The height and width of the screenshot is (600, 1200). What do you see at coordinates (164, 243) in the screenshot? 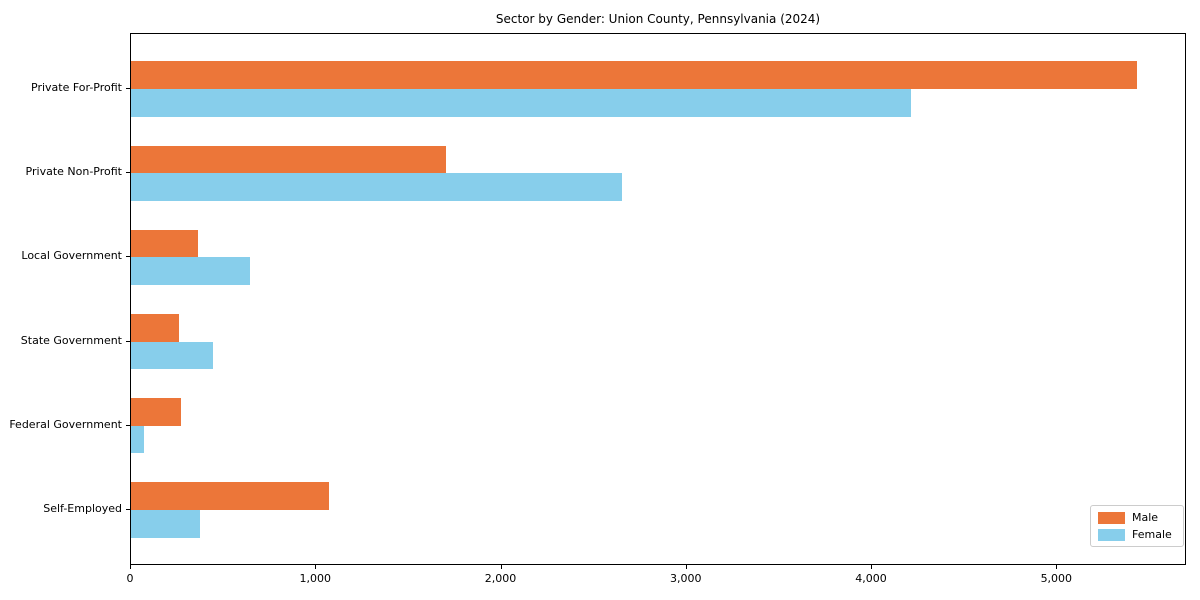
I see `bar-male-local-government` at bounding box center [164, 243].